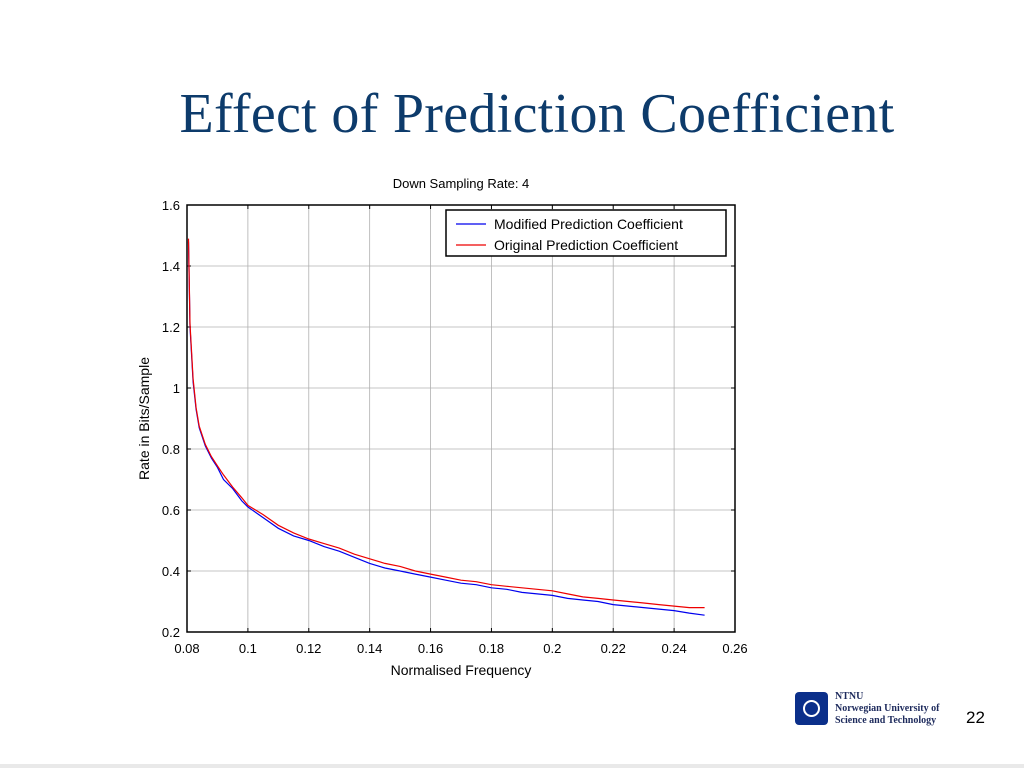  What do you see at coordinates (461, 183) in the screenshot?
I see `chart-title: Down Sampling Rate: 4` at bounding box center [461, 183].